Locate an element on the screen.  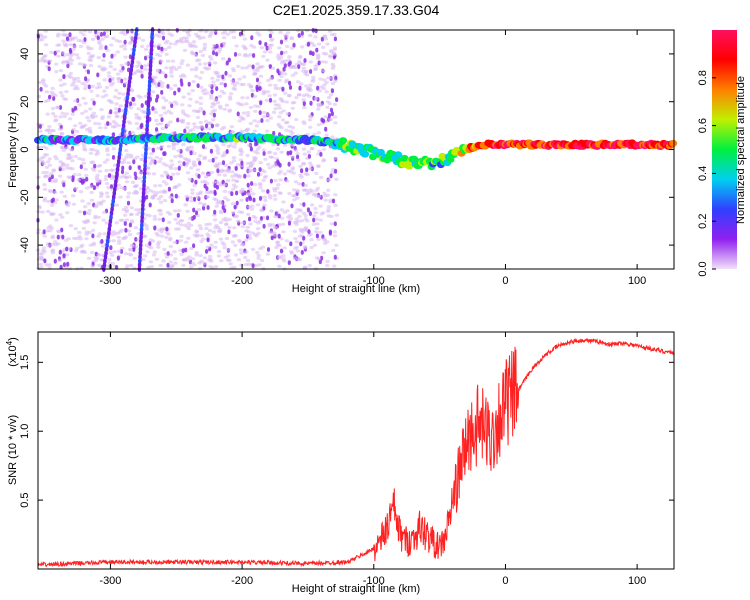
colorbar-tick-label: 0.4 is located at coordinates (703, 173).